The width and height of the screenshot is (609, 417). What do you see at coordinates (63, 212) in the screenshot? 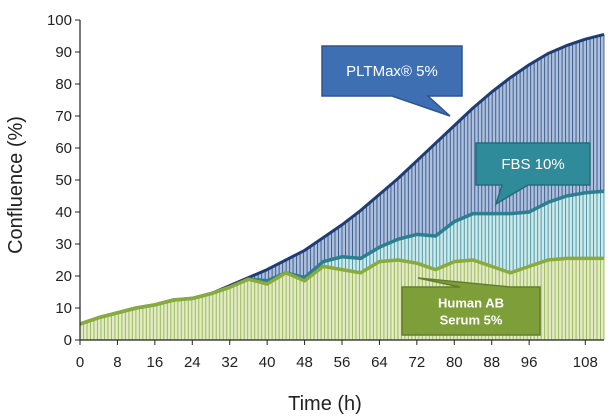
I see `y-tick-label: 40` at bounding box center [63, 212].